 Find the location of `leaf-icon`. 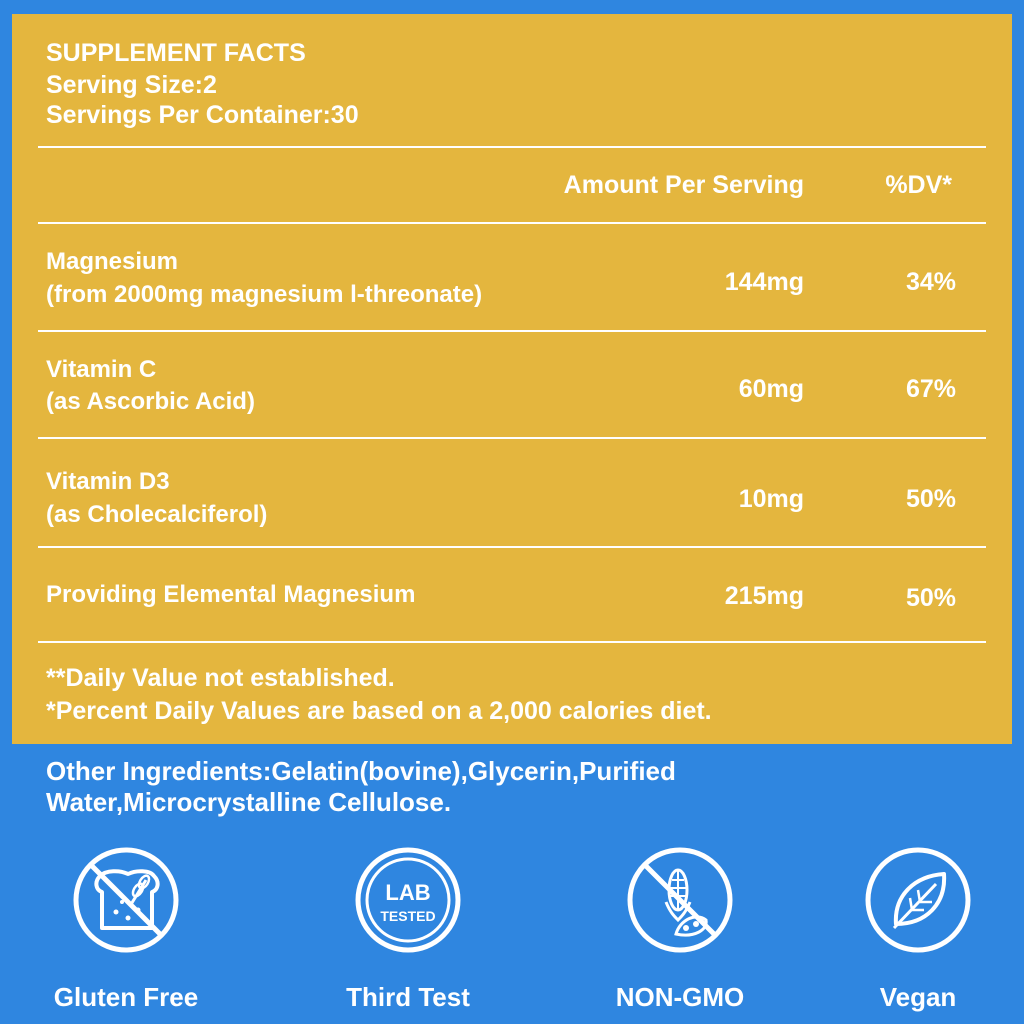

leaf-icon is located at coordinates (918, 900).